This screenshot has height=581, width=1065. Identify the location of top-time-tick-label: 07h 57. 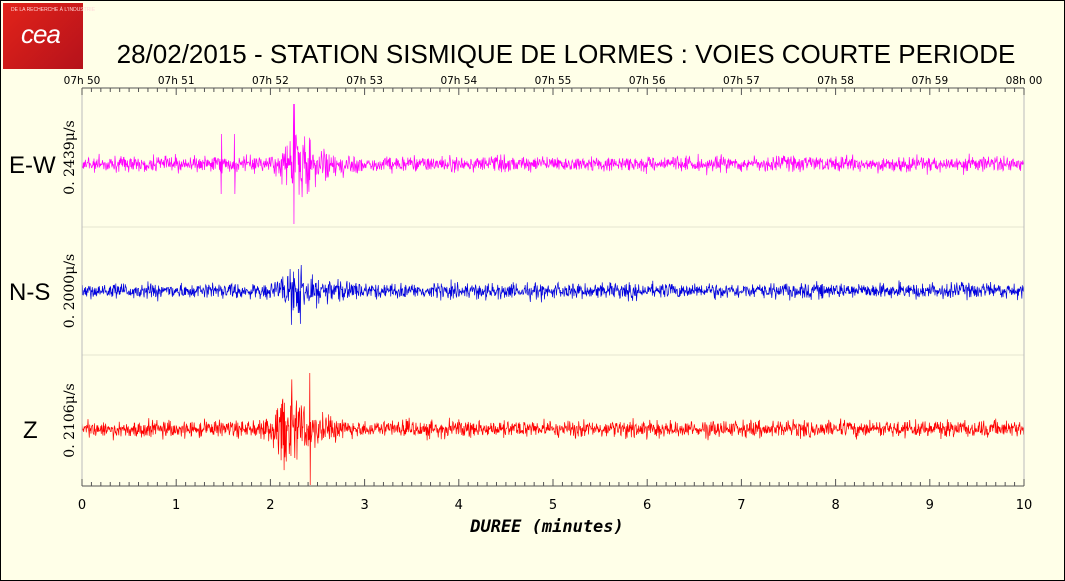
(741, 81).